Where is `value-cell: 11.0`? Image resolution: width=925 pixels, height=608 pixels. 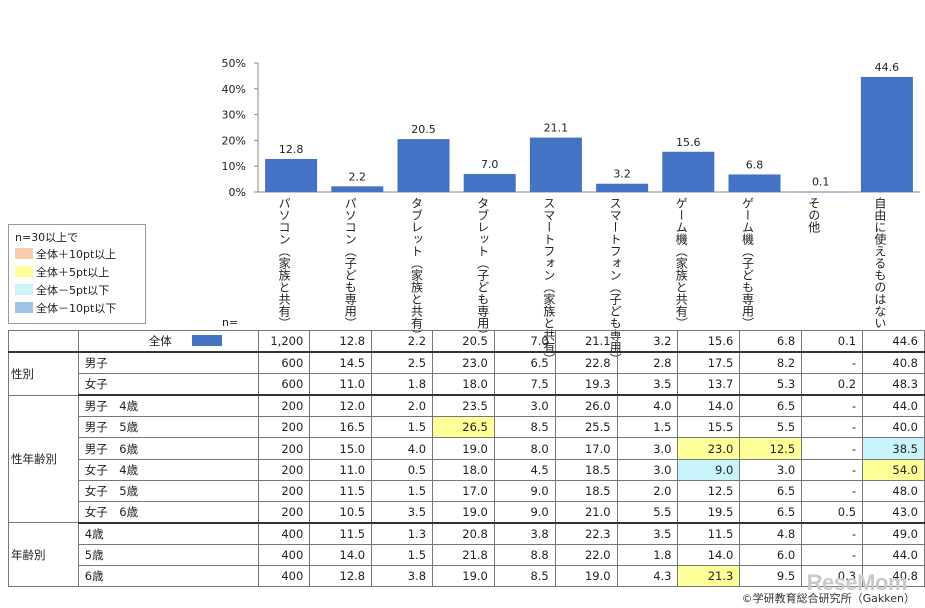 value-cell: 11.0 is located at coordinates (341, 385).